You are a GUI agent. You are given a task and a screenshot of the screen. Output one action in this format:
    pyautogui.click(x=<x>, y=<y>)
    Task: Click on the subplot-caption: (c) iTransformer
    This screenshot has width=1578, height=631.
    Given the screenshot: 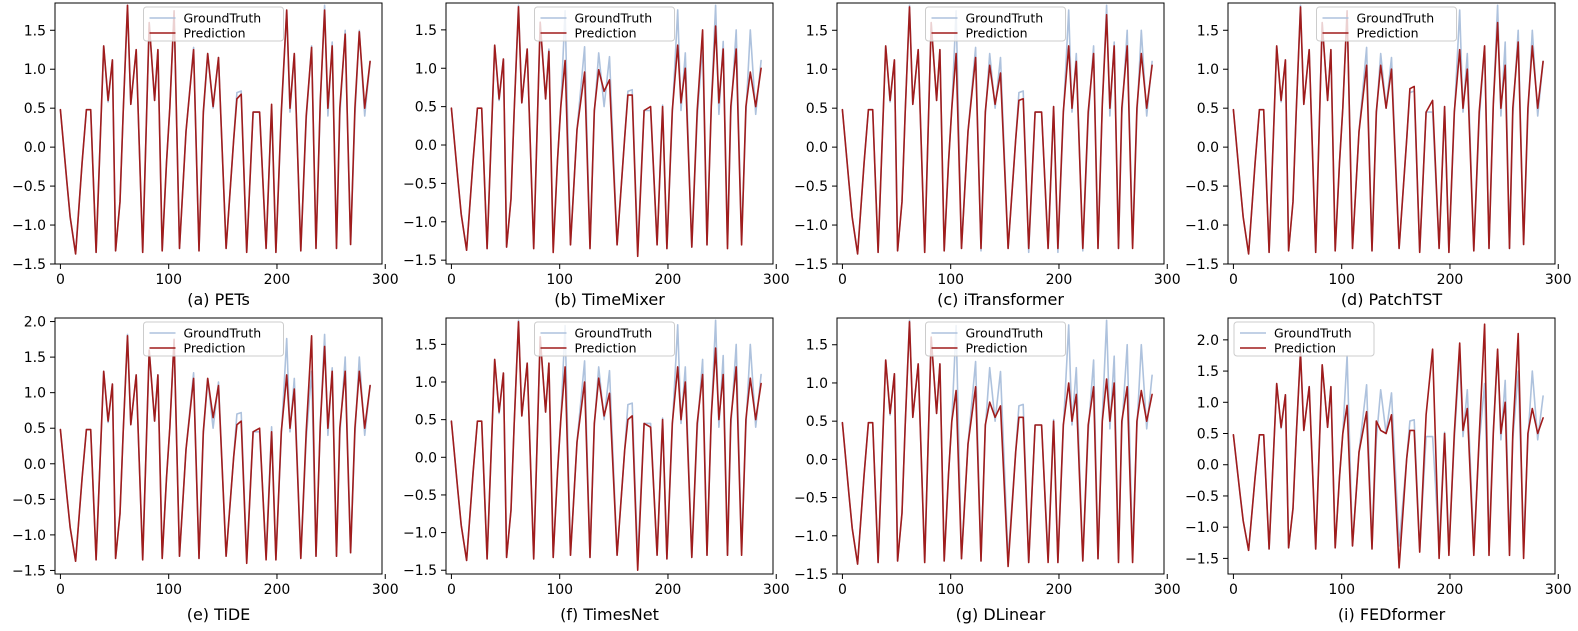 What is the action you would take?
    pyautogui.click(x=1000, y=299)
    